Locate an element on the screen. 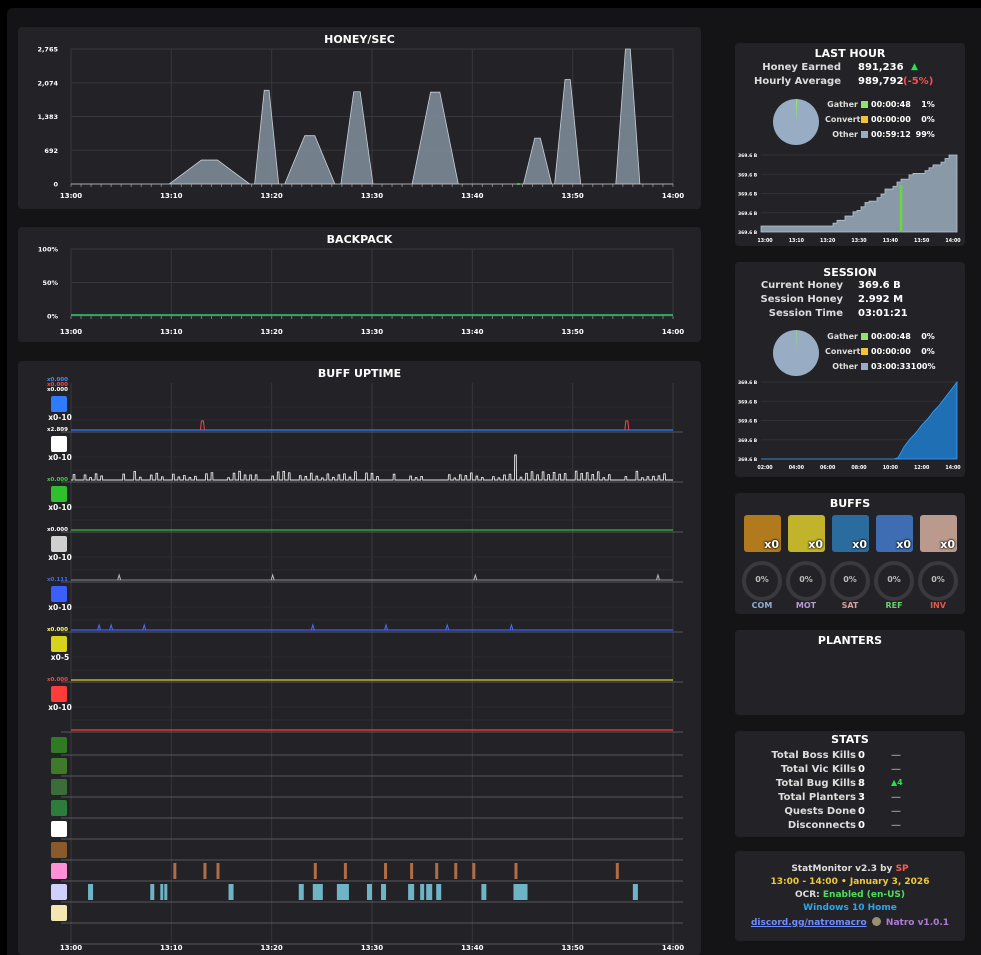  stat-label: Total Boss Kills is located at coordinates (813, 755).